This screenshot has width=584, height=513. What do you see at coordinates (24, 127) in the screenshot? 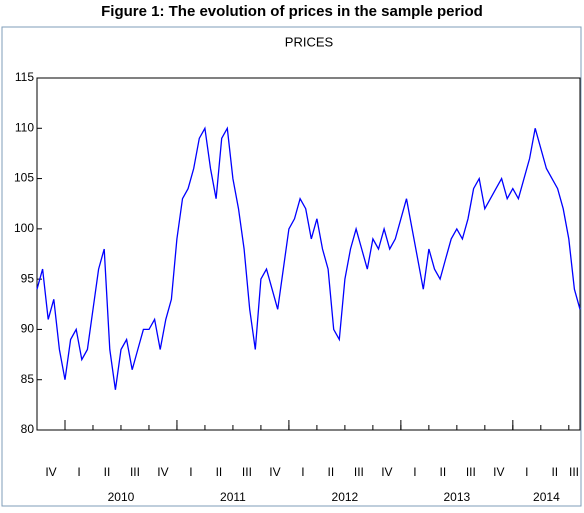
I see `y-tick-label: 110` at bounding box center [24, 127].